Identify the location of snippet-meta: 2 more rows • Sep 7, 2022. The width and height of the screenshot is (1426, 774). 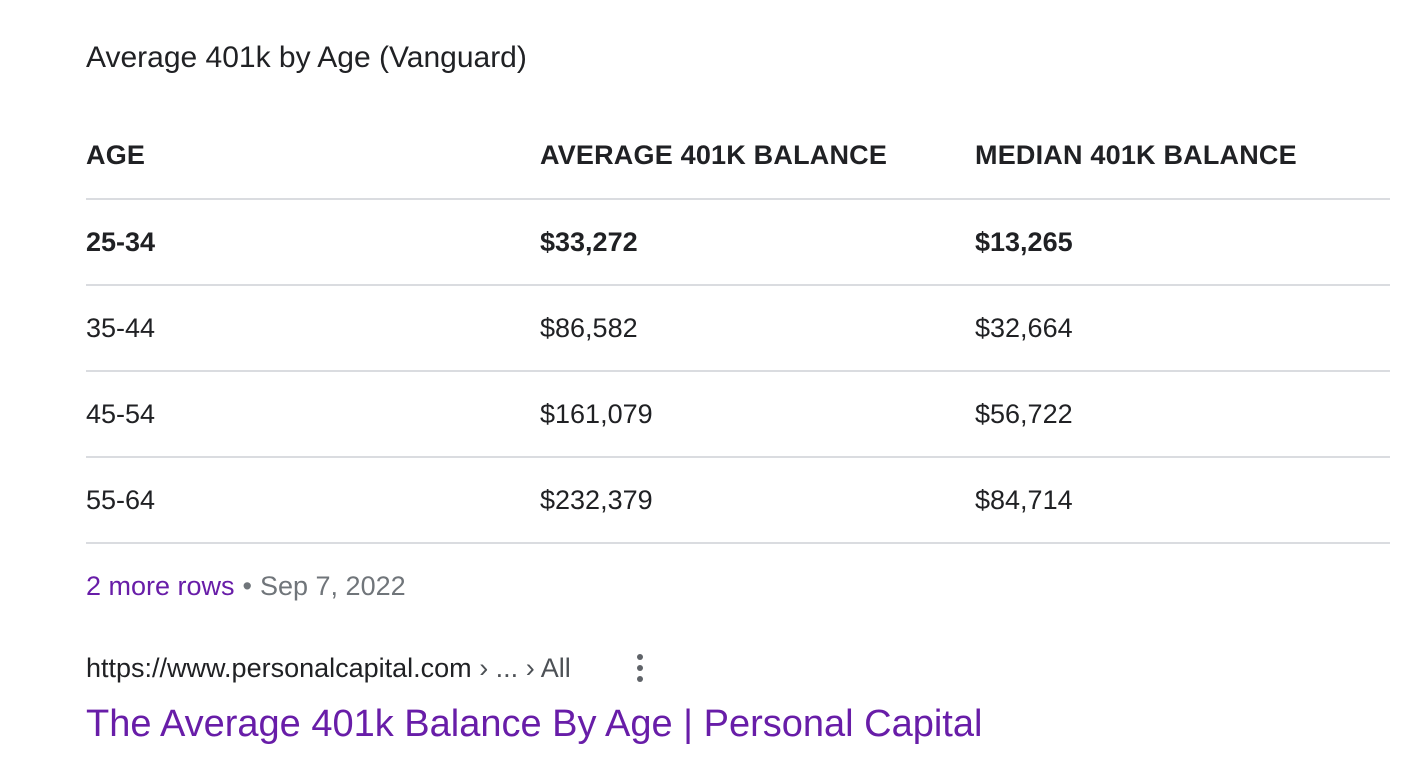
(246, 586).